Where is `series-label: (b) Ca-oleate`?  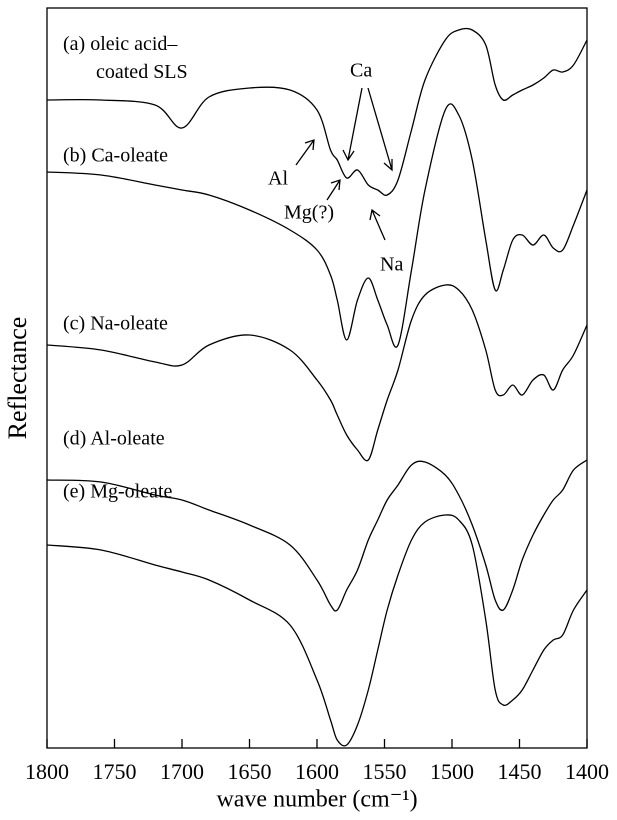
series-label: (b) Ca-oleate is located at coordinates (115, 156).